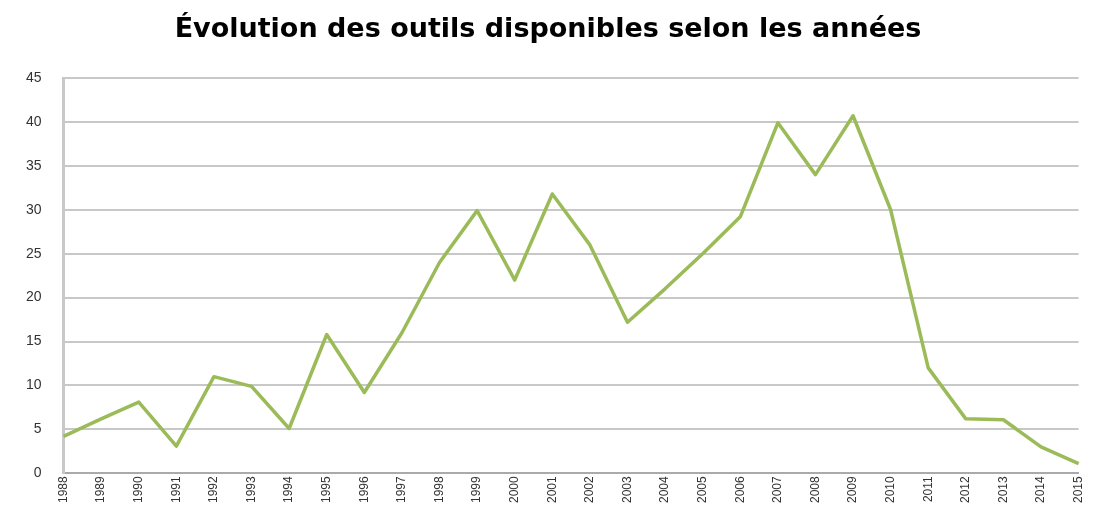 The height and width of the screenshot is (510, 1096). What do you see at coordinates (326, 489) in the screenshot?
I see `x-tick-label: 1995` at bounding box center [326, 489].